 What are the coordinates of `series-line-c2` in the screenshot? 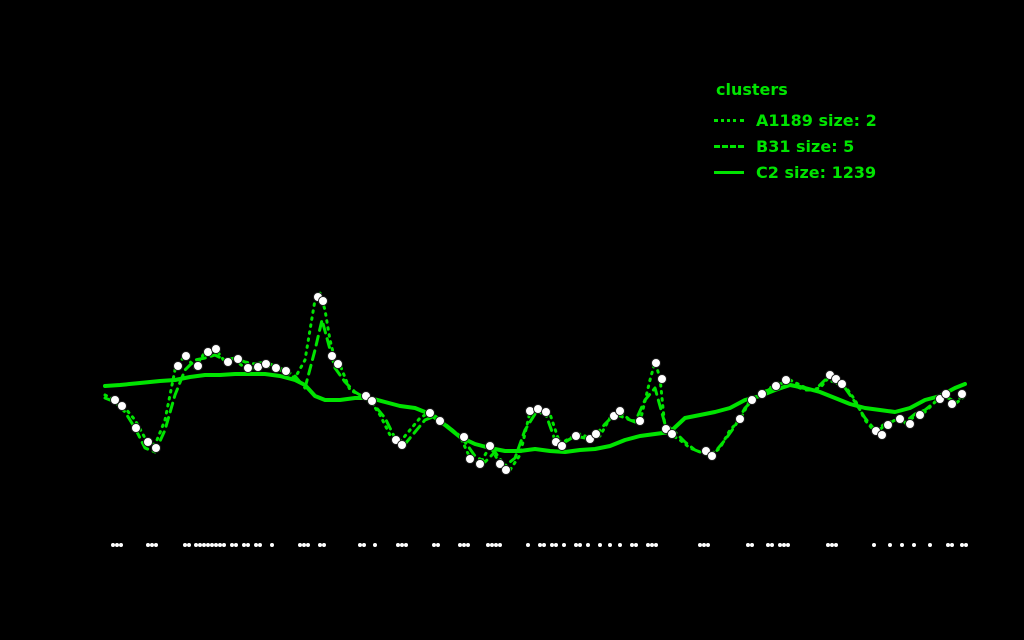 It's located at (535, 413).